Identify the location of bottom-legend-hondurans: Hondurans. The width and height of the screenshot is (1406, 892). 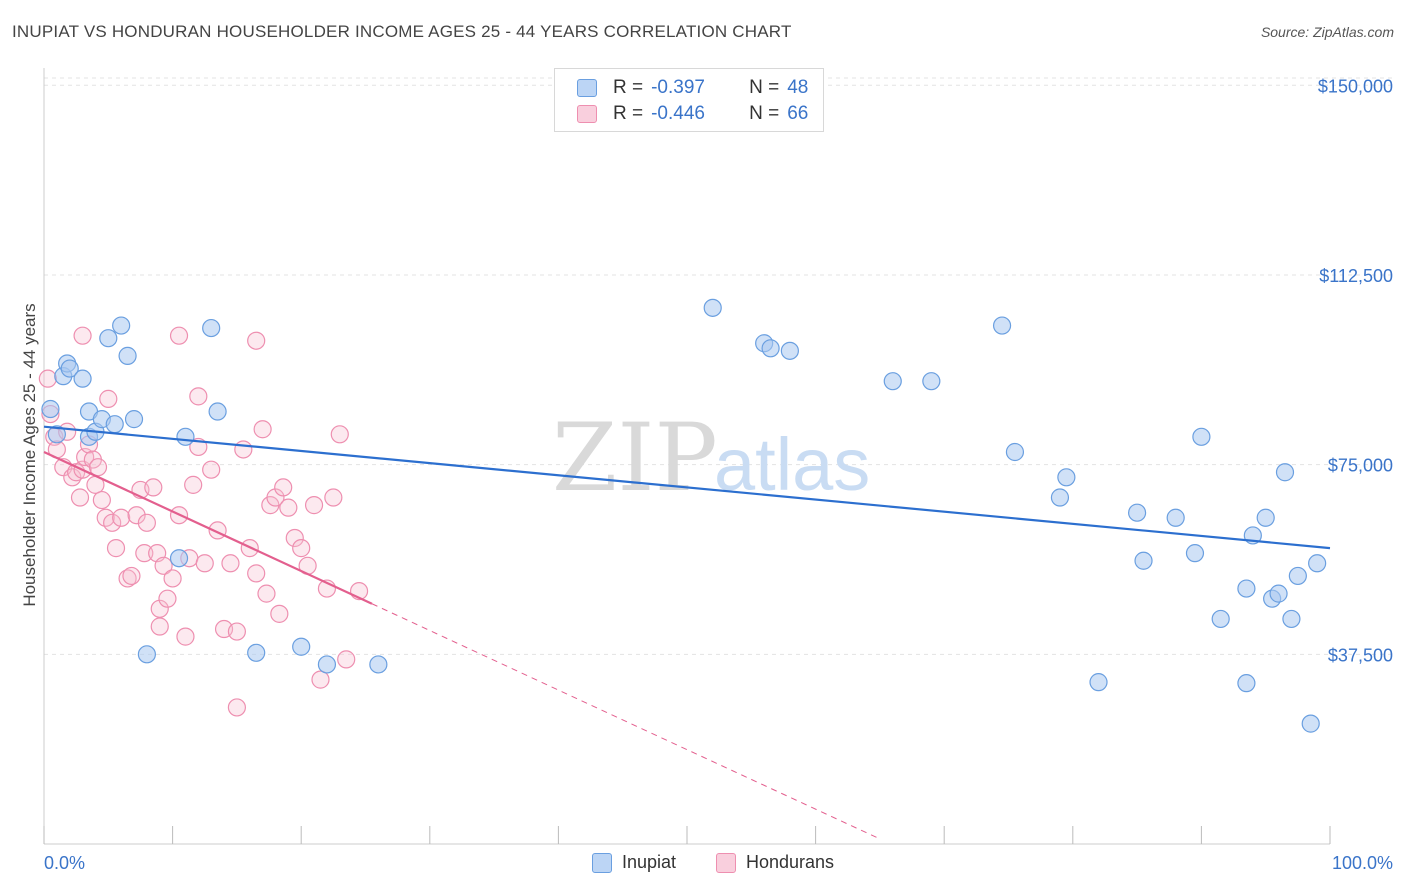
(775, 862).